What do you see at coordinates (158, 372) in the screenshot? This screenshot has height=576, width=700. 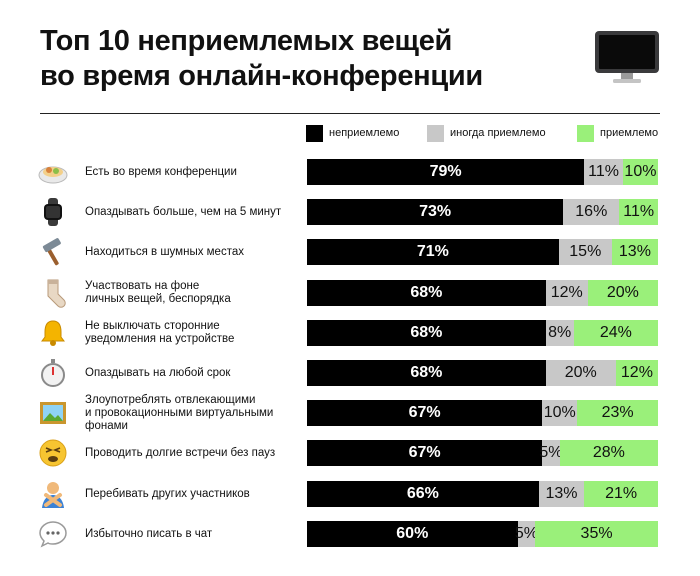 I see `category-label-line: Опаздывать на любой срок` at bounding box center [158, 372].